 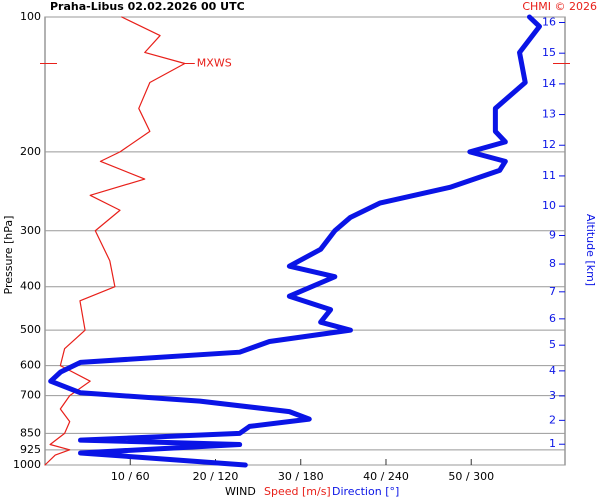 I want to click on y-tick-label: 200, so click(x=30, y=151).